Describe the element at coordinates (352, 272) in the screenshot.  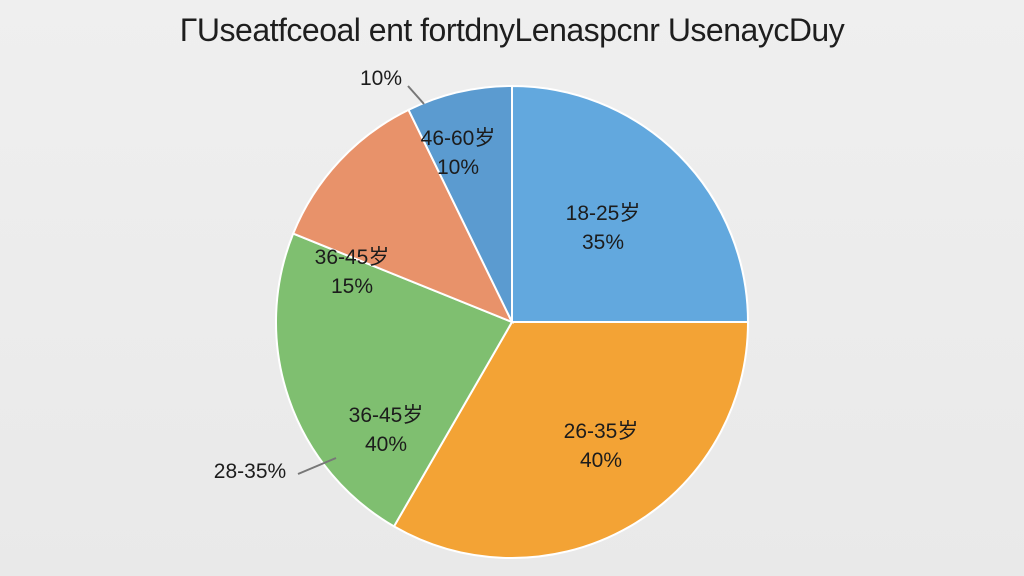
I see `slice-label-4: 36-45岁 15%` at that location.